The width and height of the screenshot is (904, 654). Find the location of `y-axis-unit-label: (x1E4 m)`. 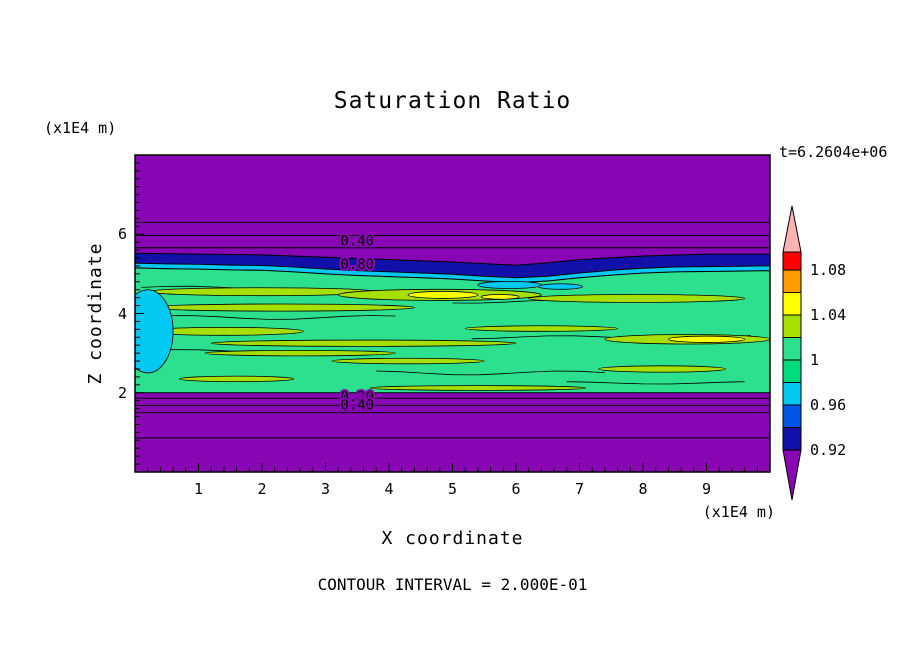

y-axis-unit-label: (x1E4 m) is located at coordinates (80, 128).